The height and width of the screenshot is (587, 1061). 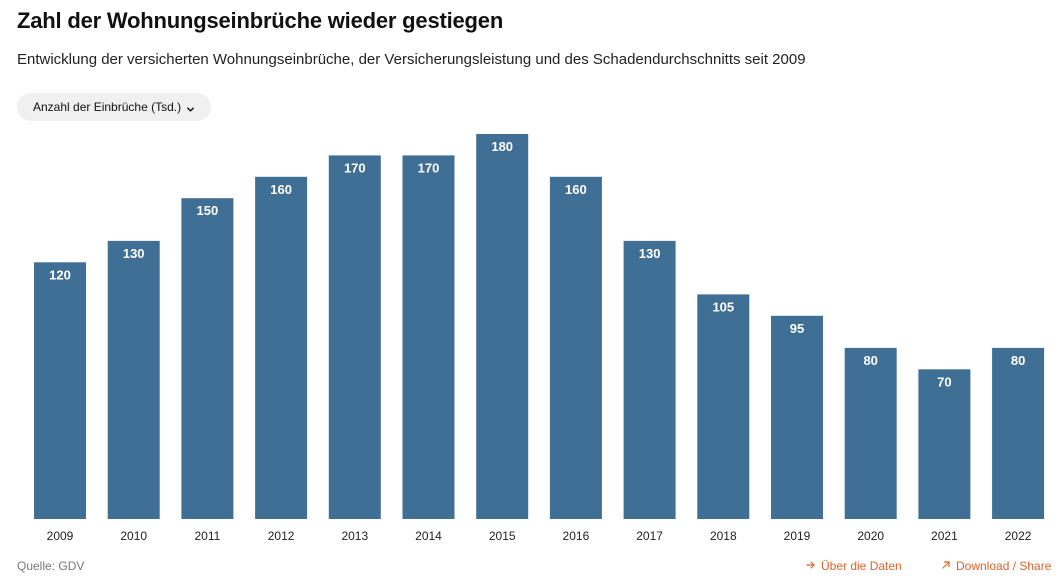 I want to click on bar-value-label: 180, so click(x=502, y=146).